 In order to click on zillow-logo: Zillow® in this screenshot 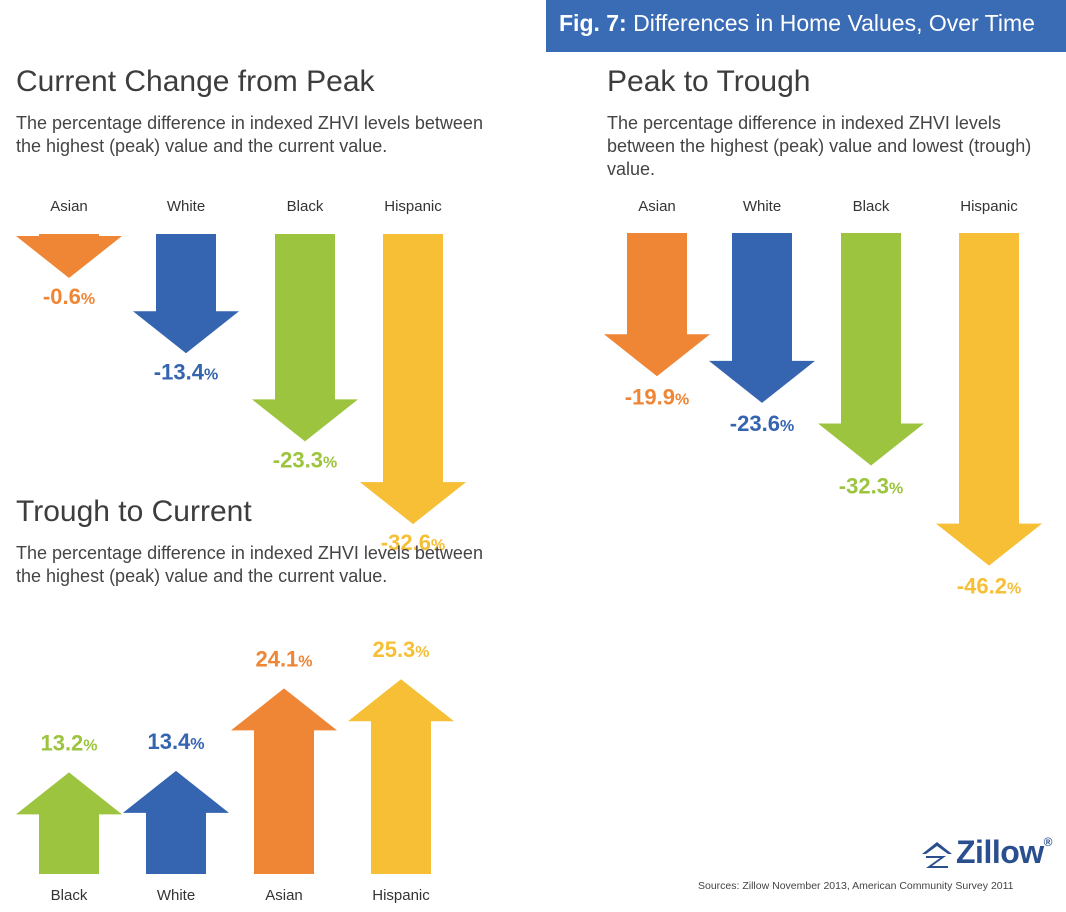, I will do `click(990, 852)`.